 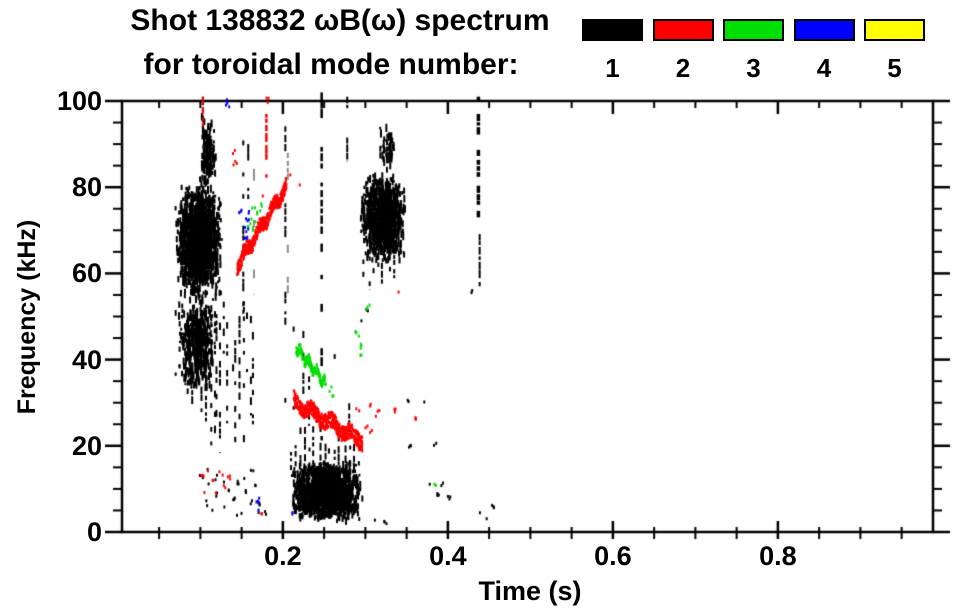 I want to click on x-tick-label: 0.4, so click(x=448, y=556).